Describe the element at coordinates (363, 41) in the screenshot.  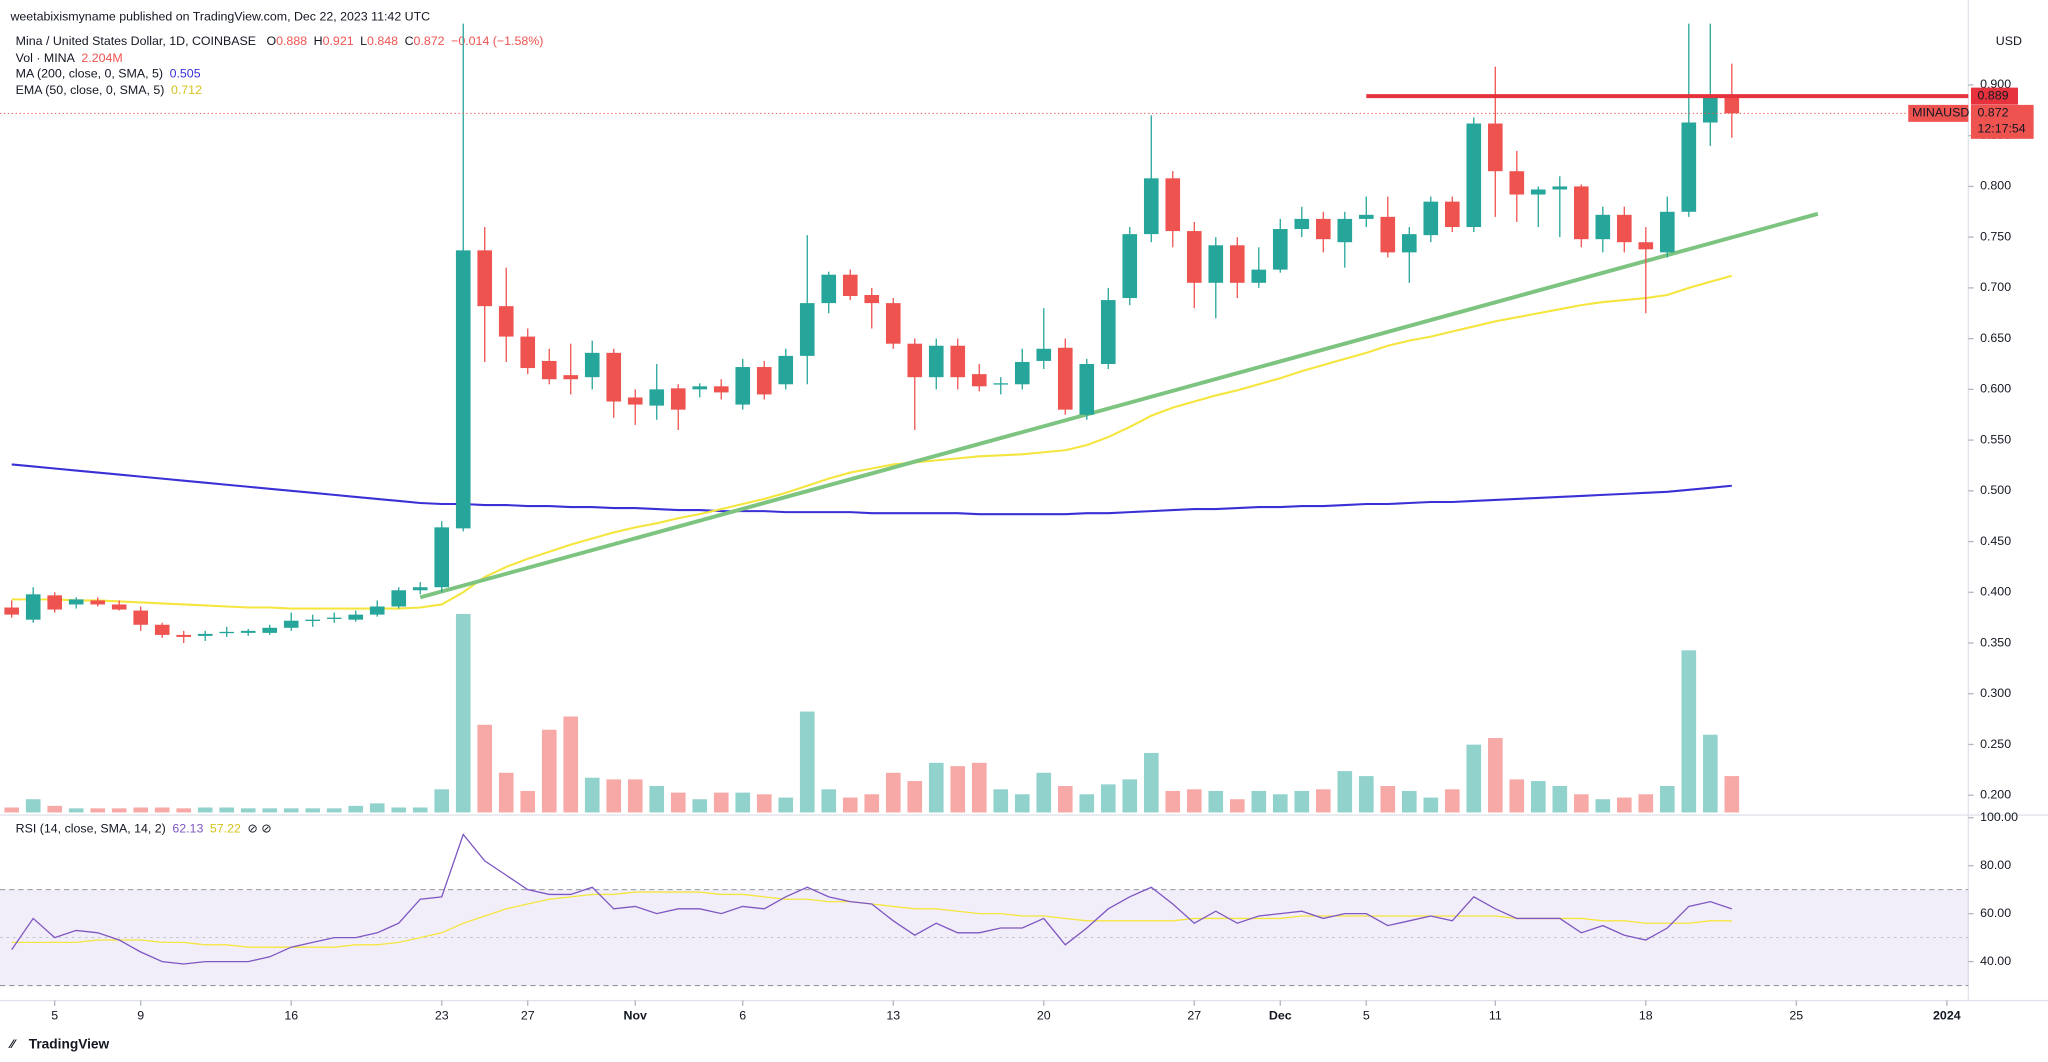
I see `ohlc-label: L` at that location.